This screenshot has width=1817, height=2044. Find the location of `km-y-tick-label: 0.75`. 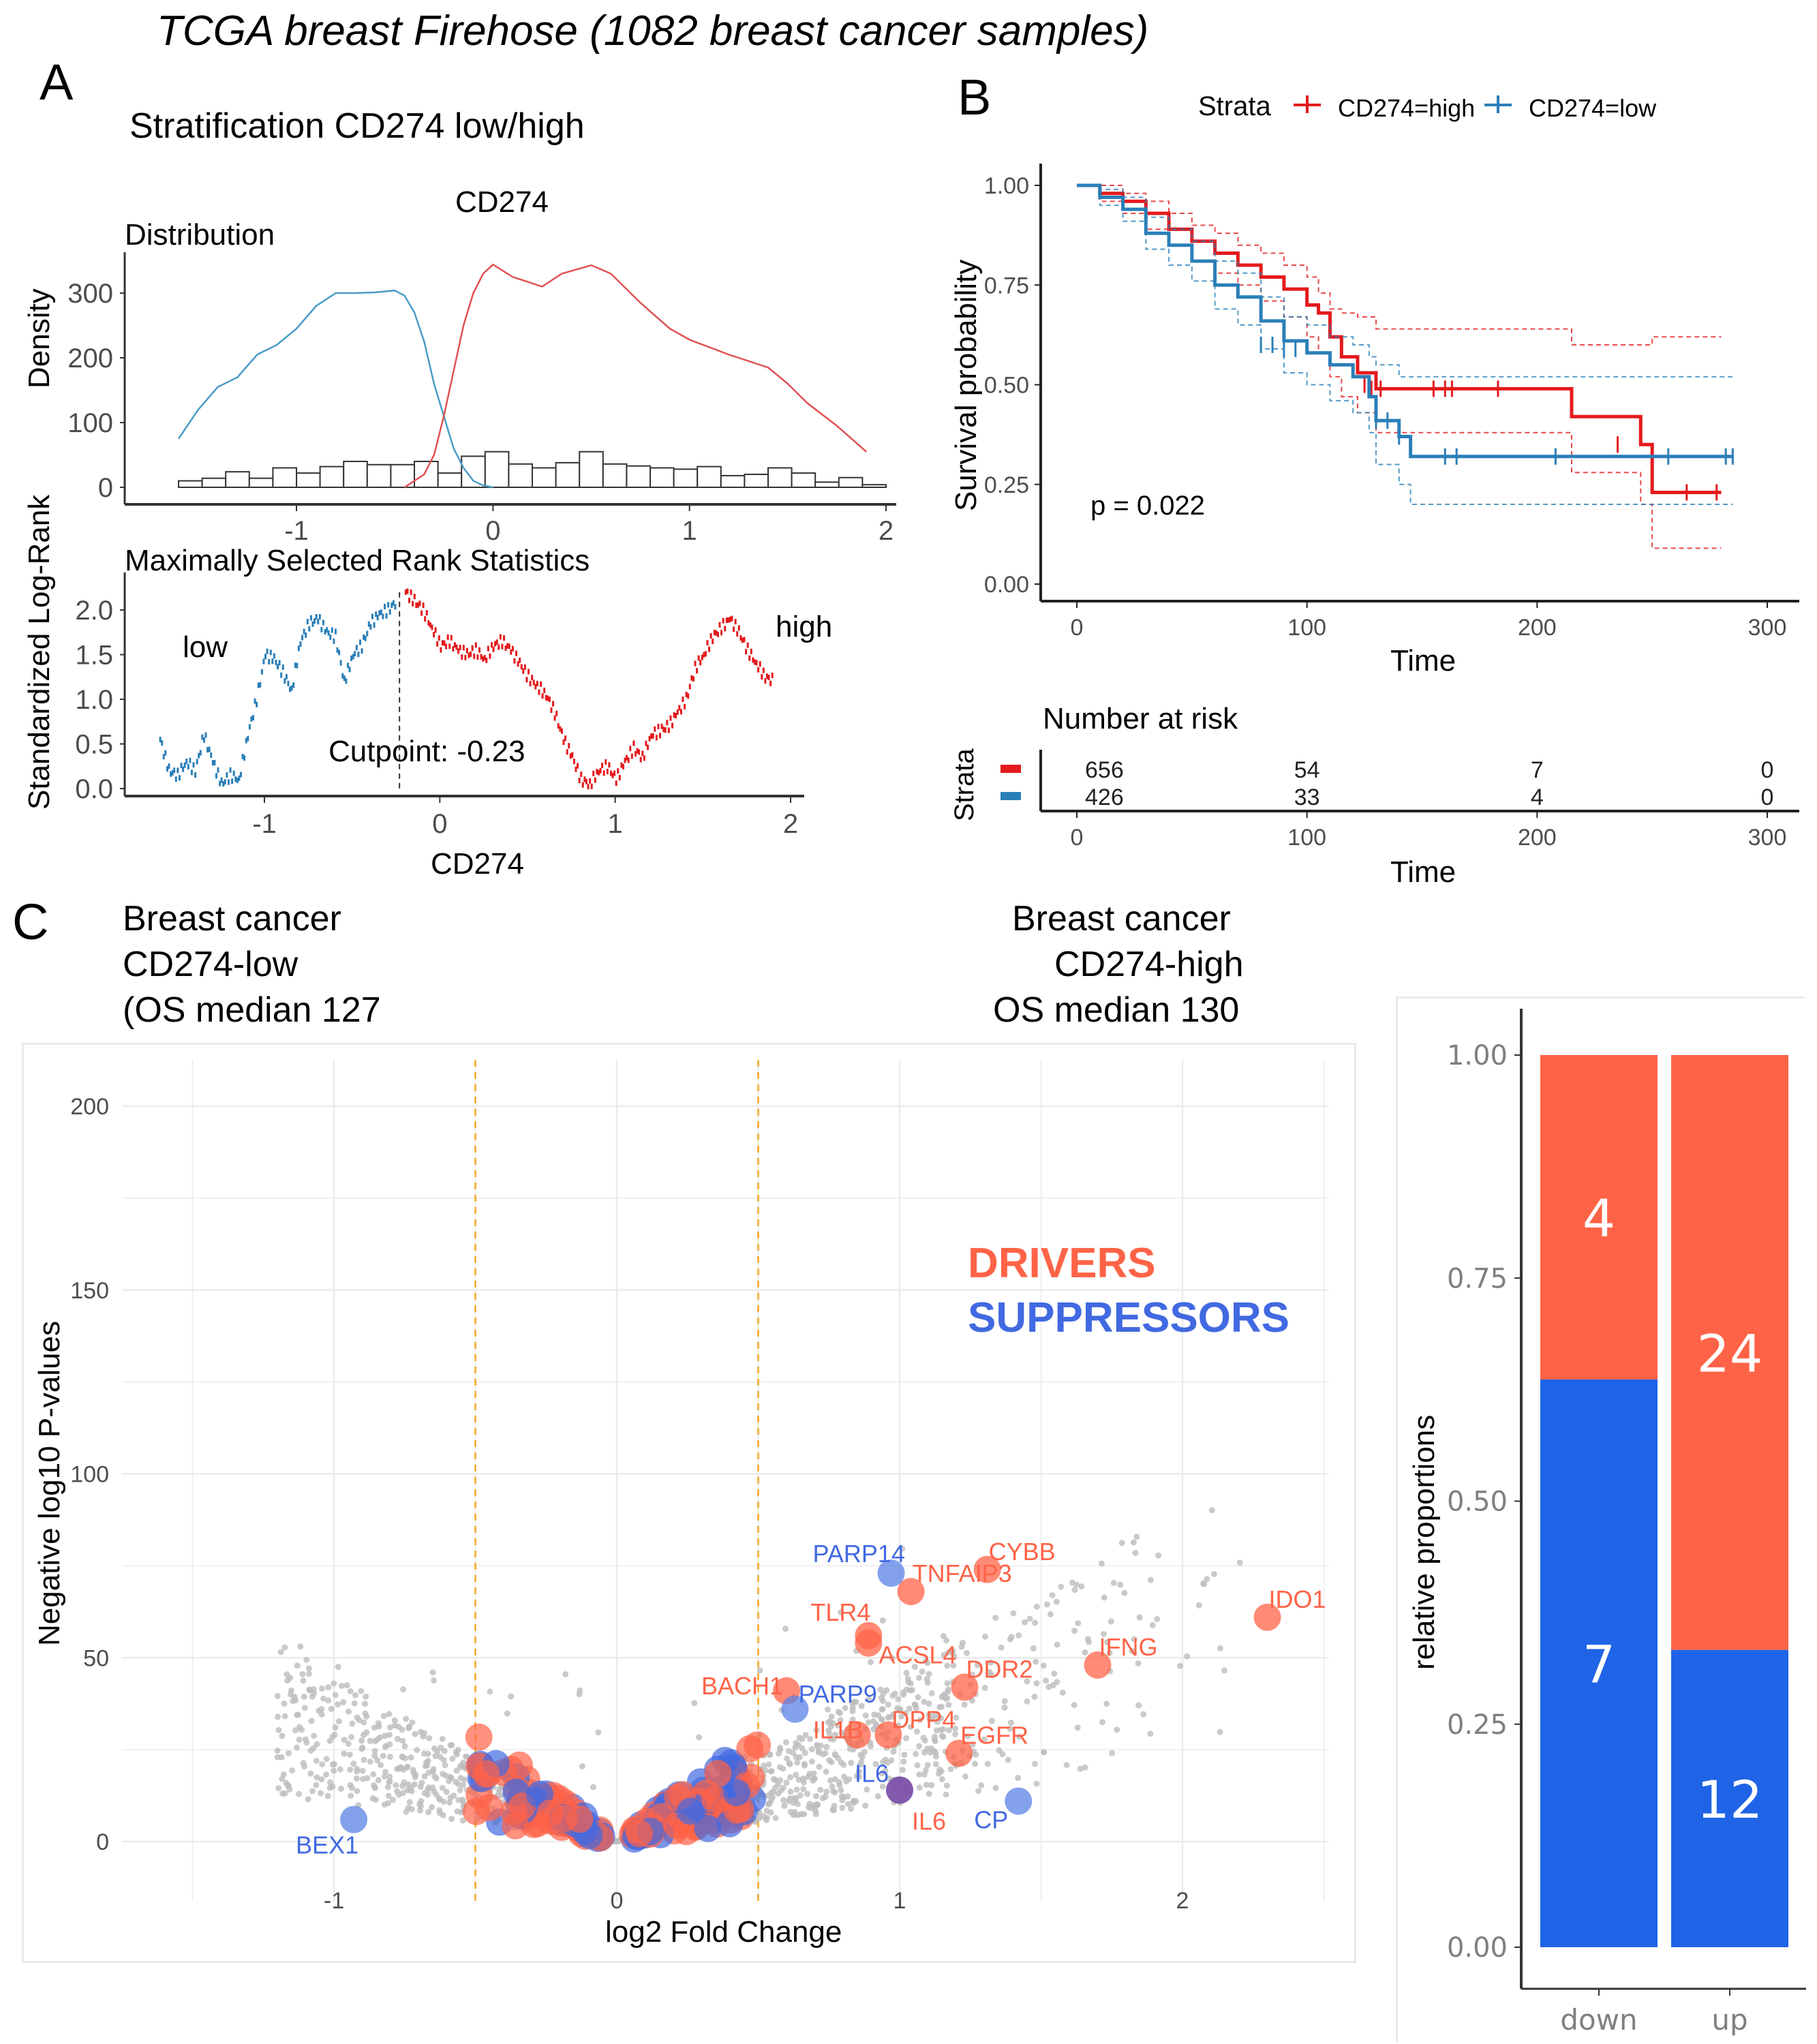

km-y-tick-label: 0.75 is located at coordinates (1006, 286).